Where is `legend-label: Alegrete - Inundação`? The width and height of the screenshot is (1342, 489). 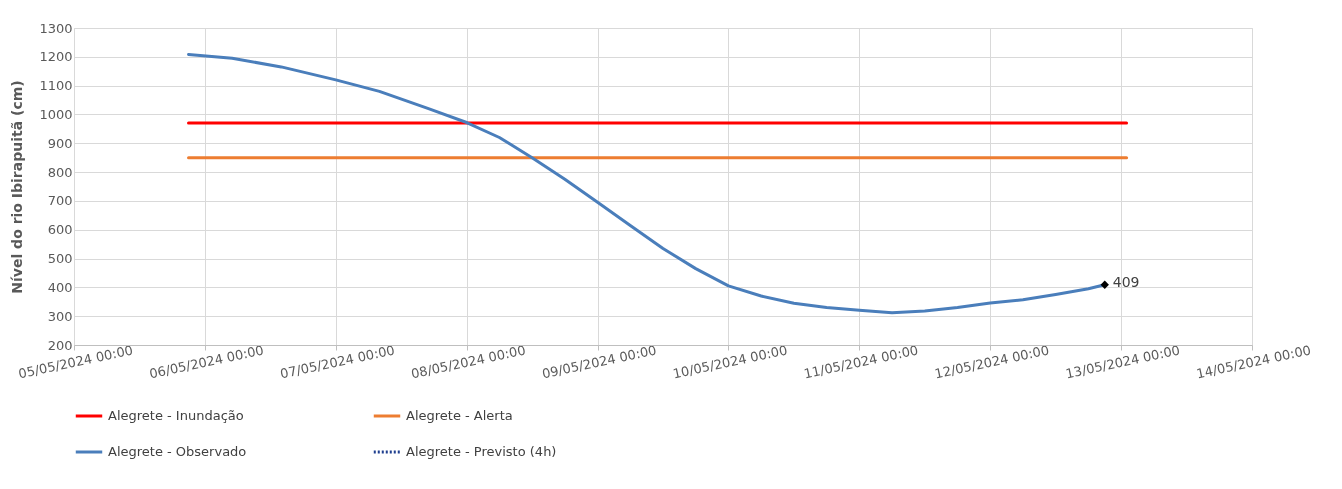
legend-label: Alegrete - Inundação is located at coordinates (176, 415).